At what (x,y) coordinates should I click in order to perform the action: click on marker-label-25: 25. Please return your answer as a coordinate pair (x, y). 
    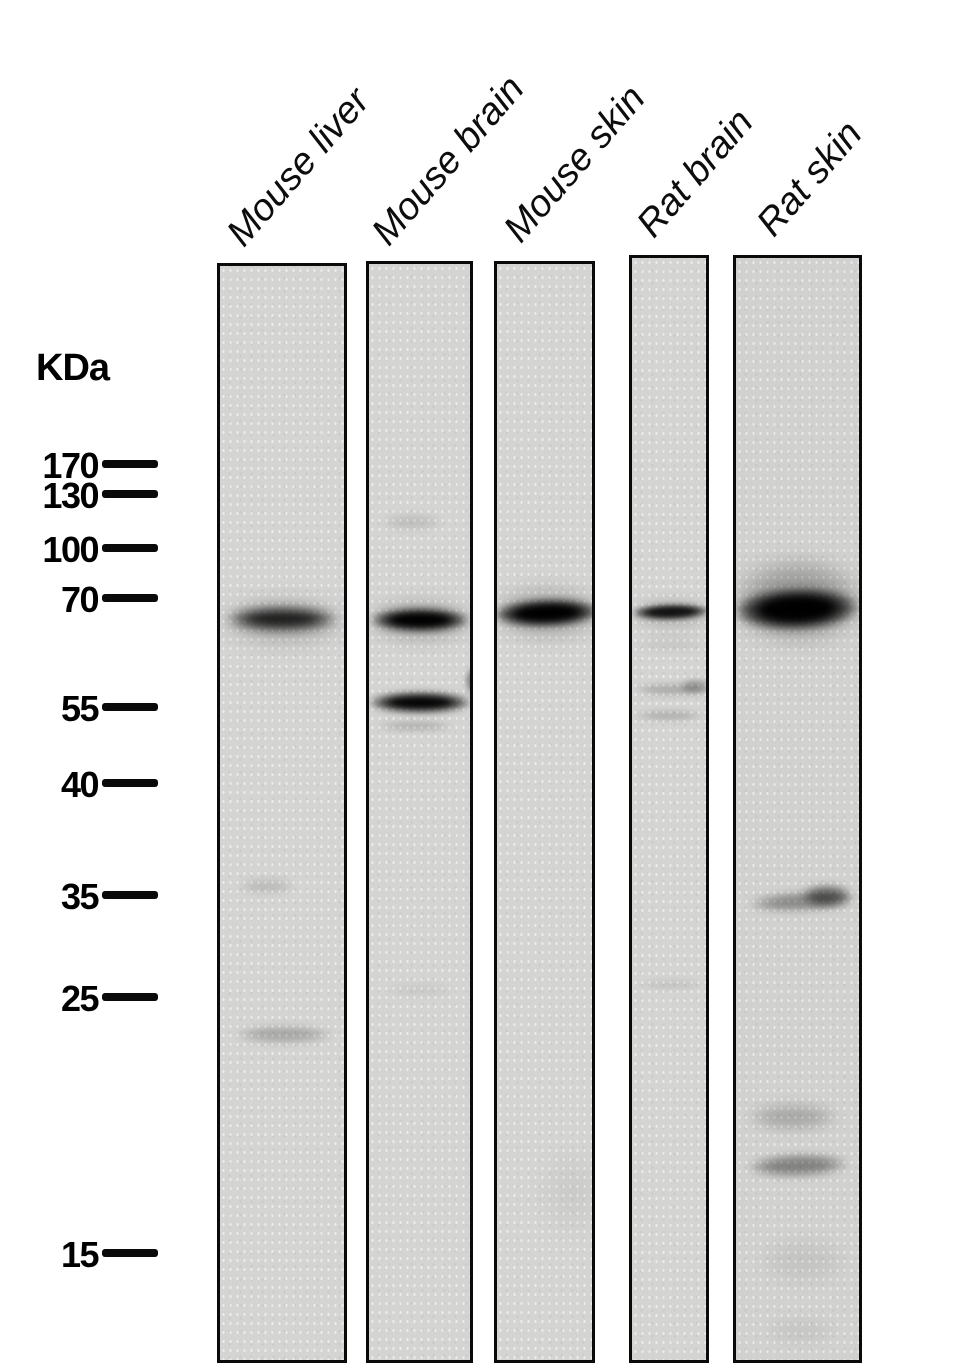
    Looking at the image, I should click on (80, 998).